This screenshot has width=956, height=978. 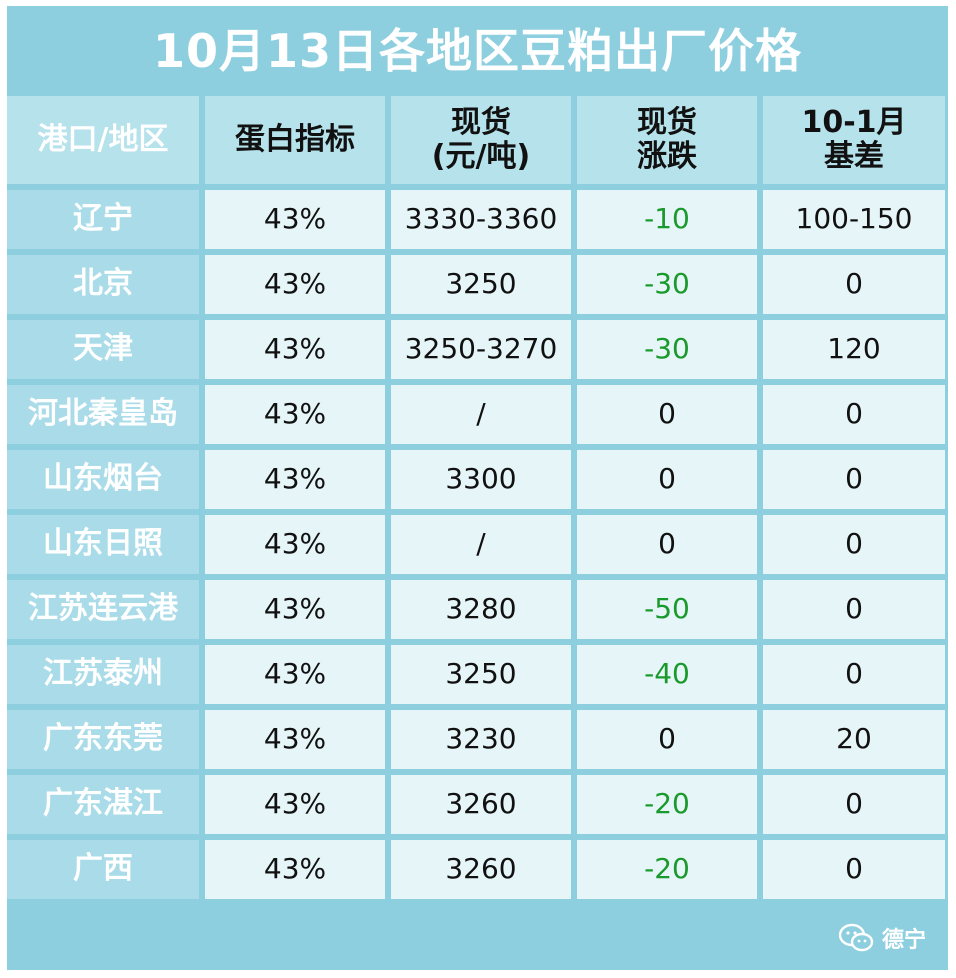 I want to click on header-spot-line1: 现货, so click(x=481, y=122).